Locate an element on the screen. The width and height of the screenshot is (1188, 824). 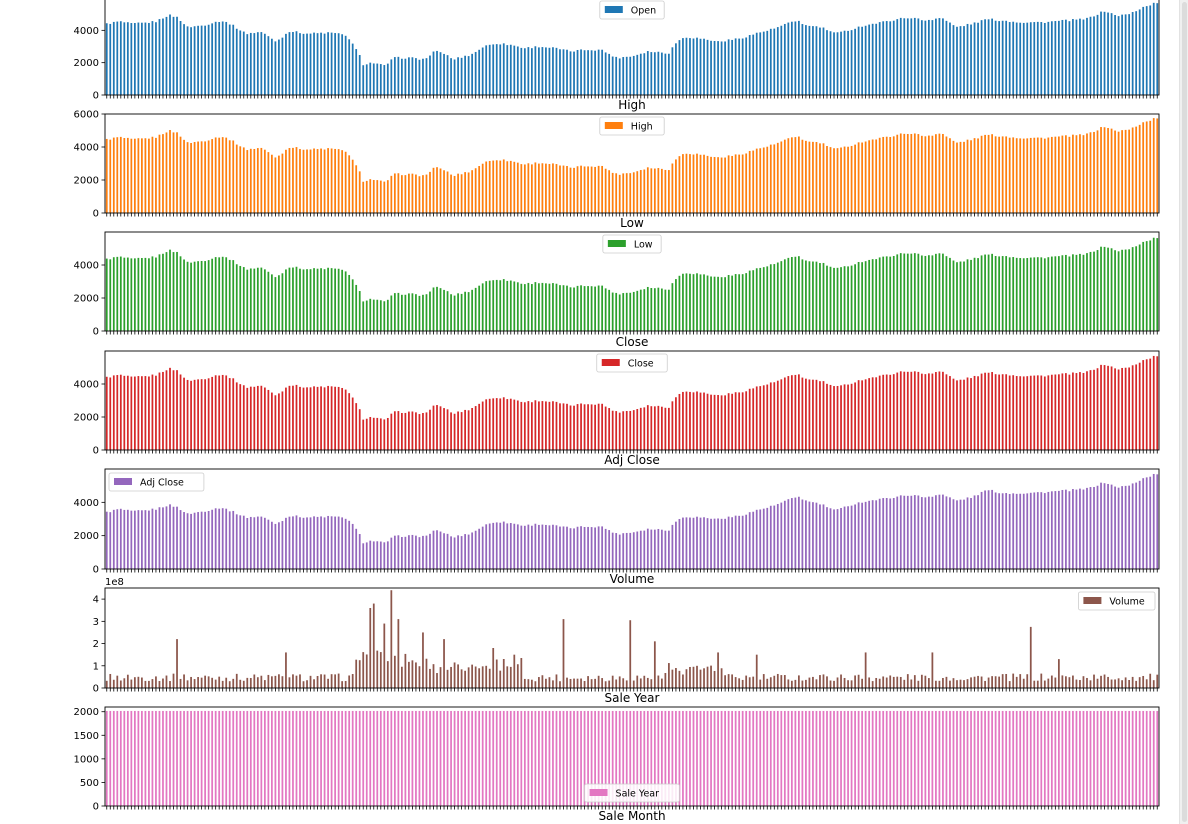
vertical-scrollbar is located at coordinates (1183, 412).